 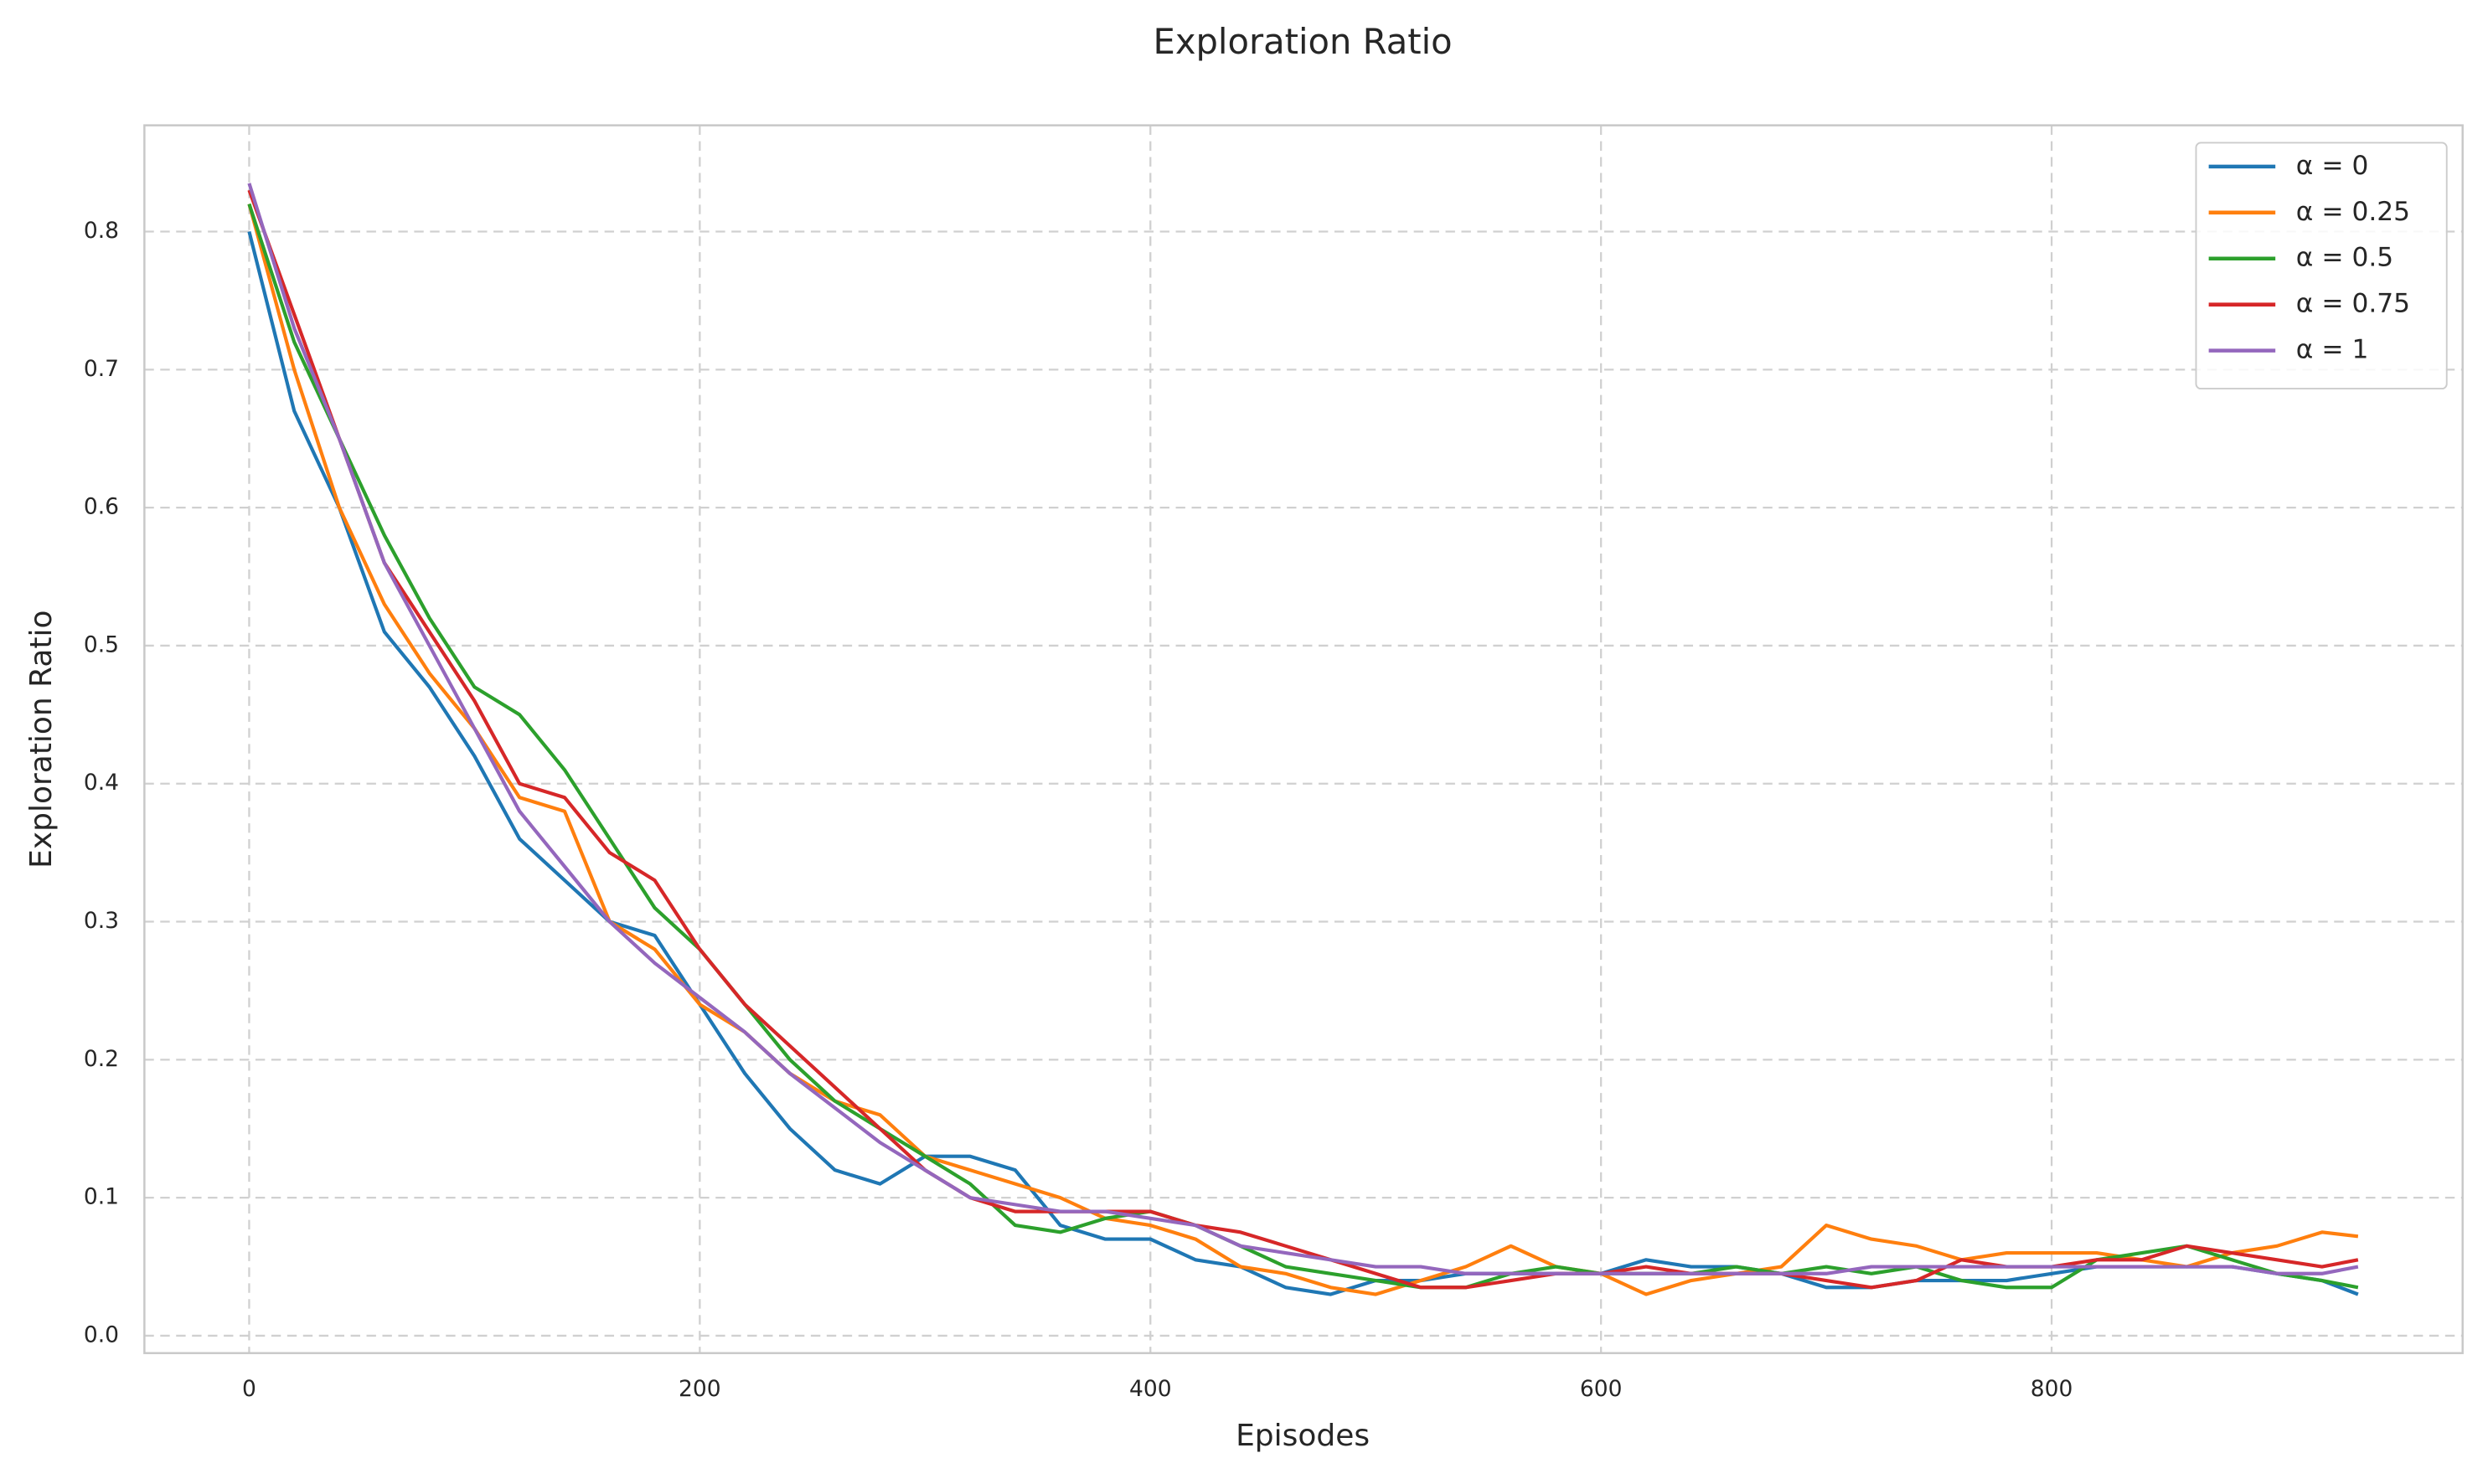 What do you see at coordinates (1150, 1389) in the screenshot?
I see `x-tick-label: 400` at bounding box center [1150, 1389].